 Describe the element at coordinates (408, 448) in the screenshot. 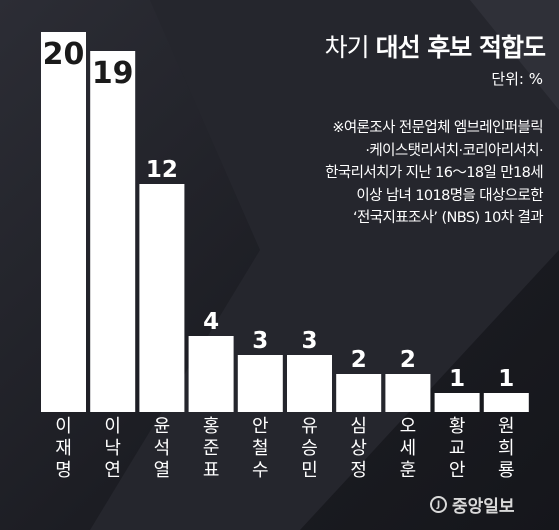

I see `category-label-char: 세` at that location.